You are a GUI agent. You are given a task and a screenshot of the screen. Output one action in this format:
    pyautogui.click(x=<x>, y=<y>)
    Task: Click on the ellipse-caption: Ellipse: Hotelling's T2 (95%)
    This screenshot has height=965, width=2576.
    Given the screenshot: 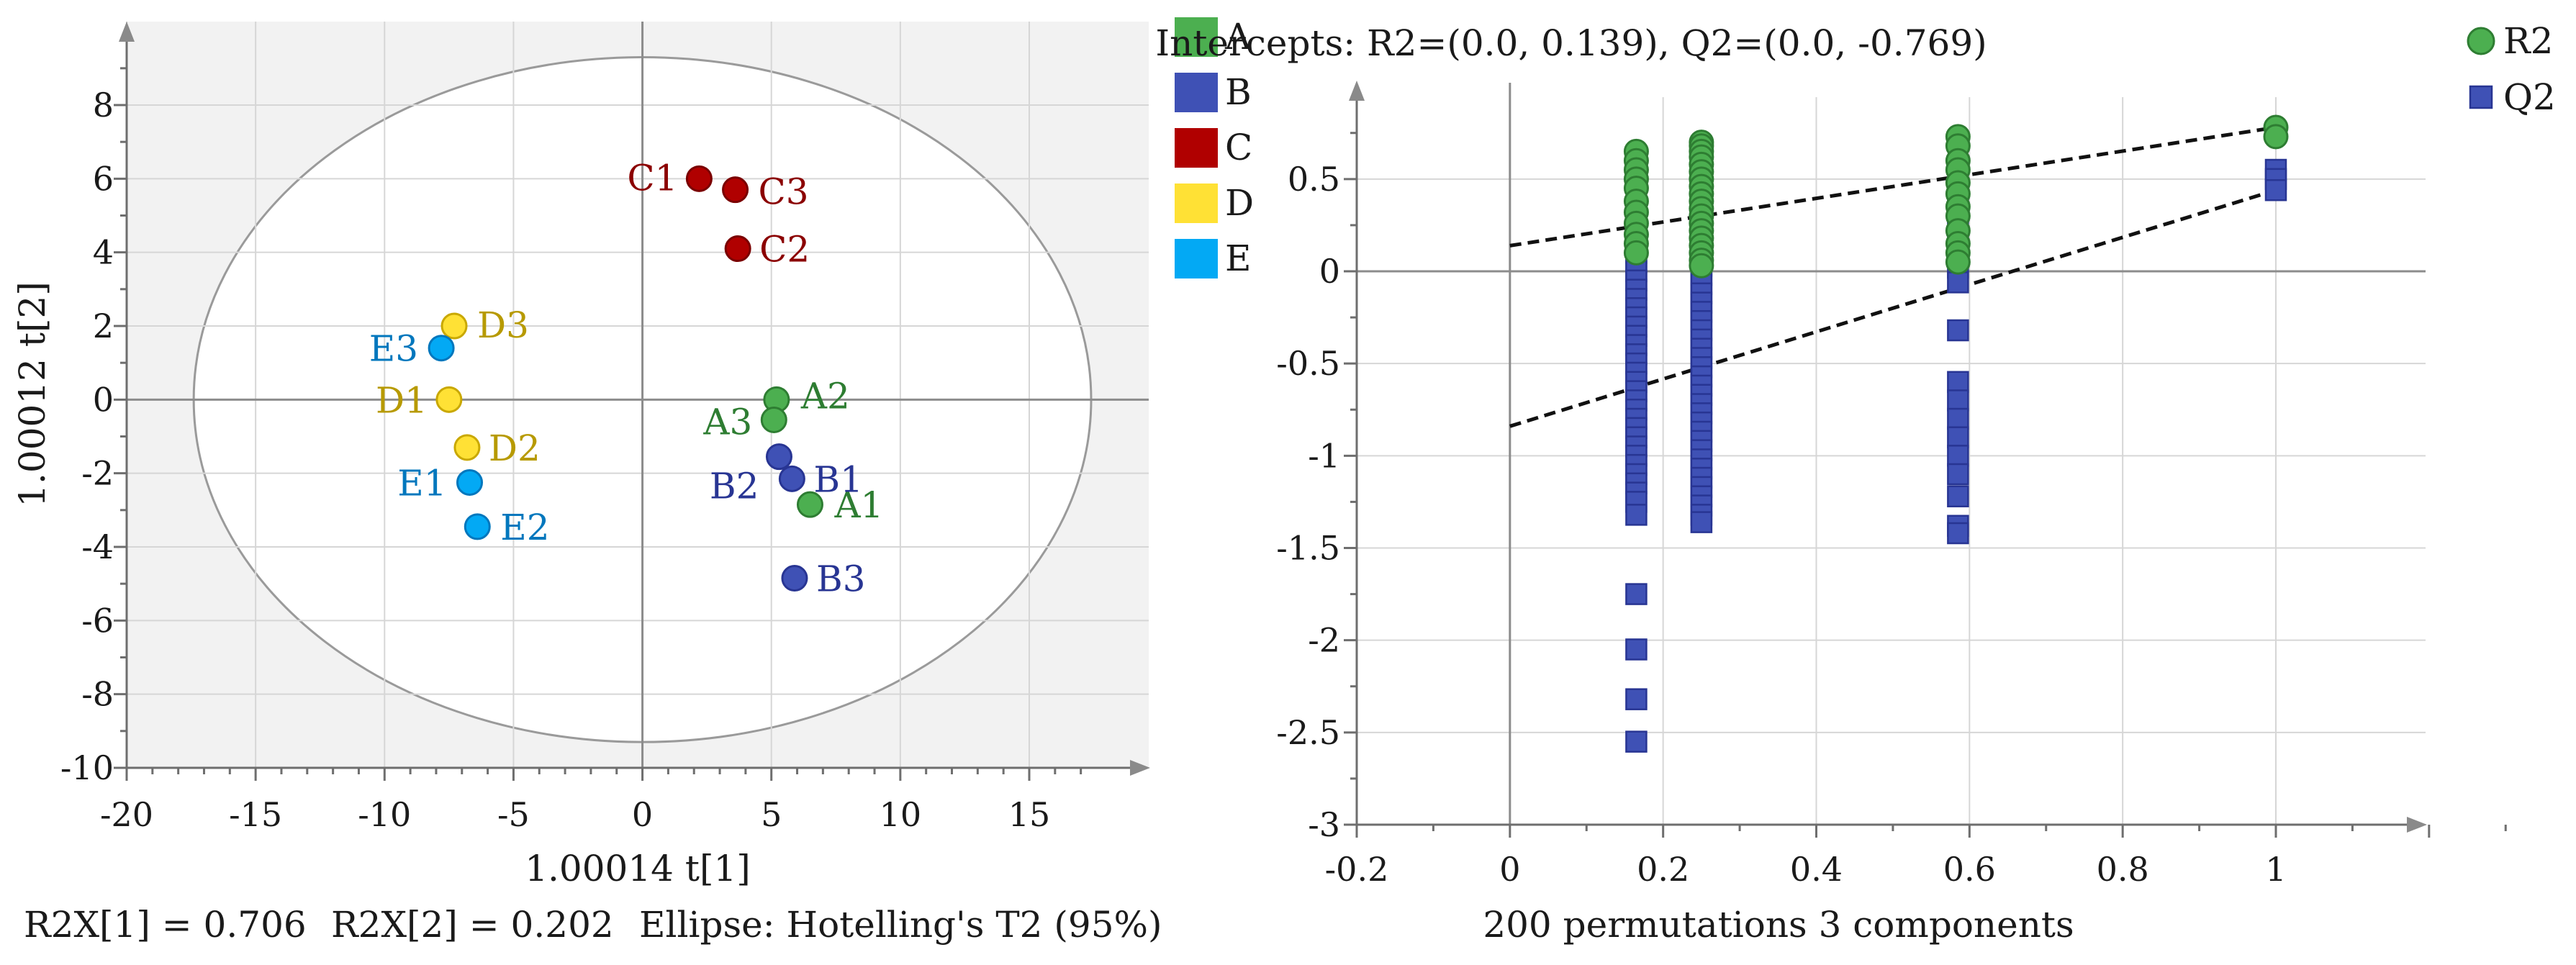 What is the action you would take?
    pyautogui.click(x=901, y=925)
    